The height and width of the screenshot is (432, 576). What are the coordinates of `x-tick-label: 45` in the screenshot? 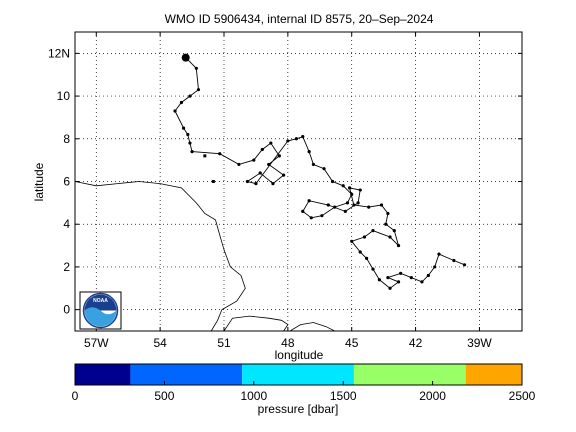 It's located at (352, 343).